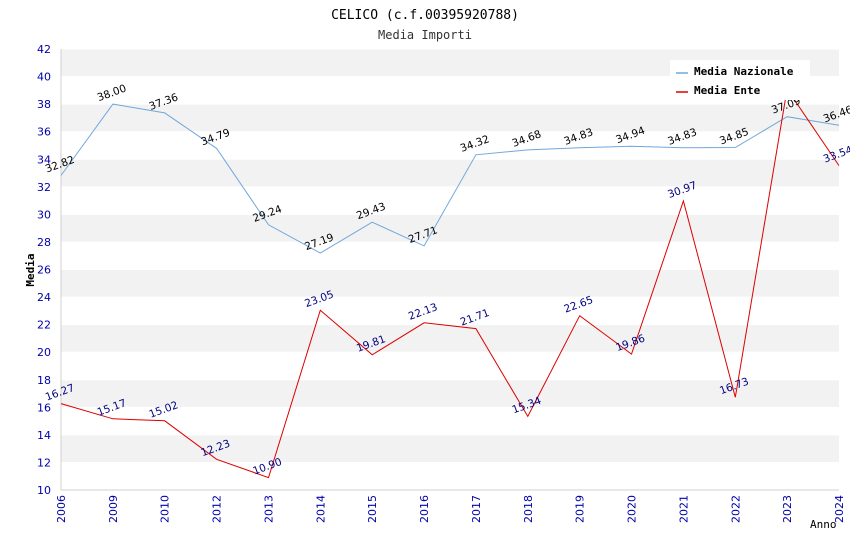 This screenshot has height=550, width=850. Describe the element at coordinates (580, 509) in the screenshot. I see `x-tick-label: 2019` at that location.